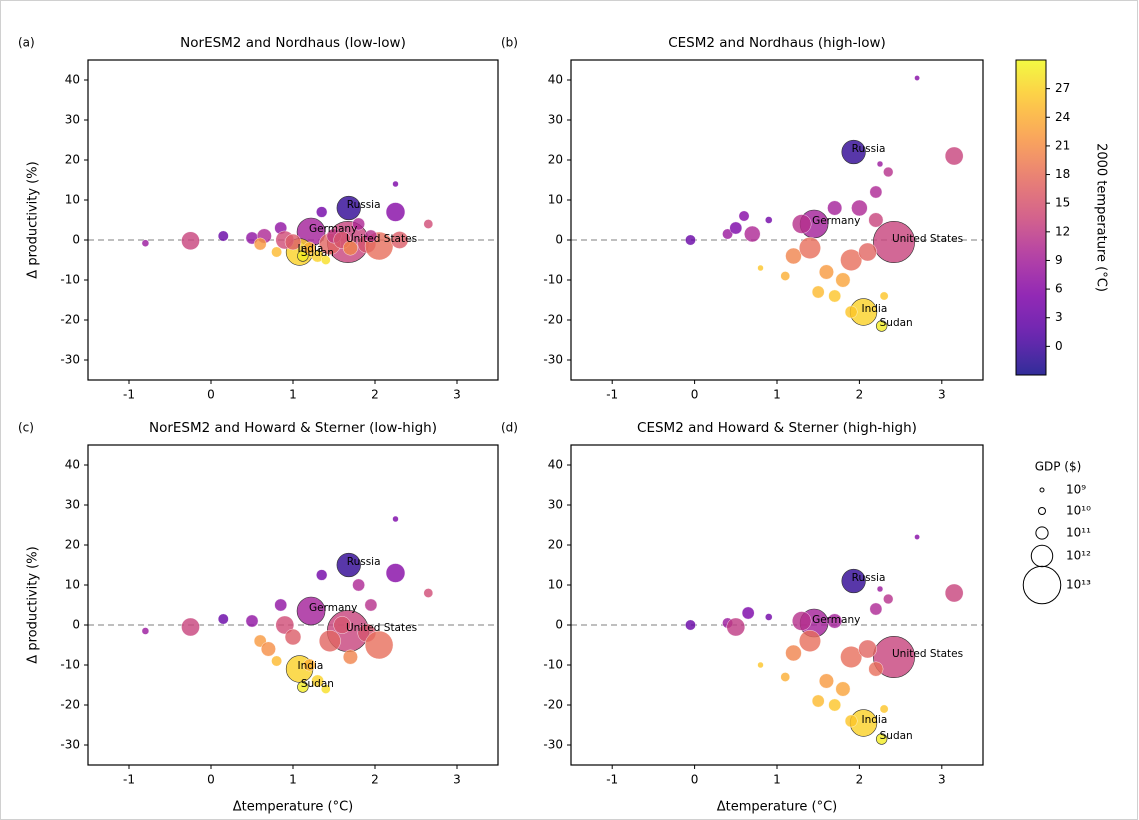 The width and height of the screenshot is (1139, 820). I want to click on colorbar-tick-label: 18, so click(1062, 174).